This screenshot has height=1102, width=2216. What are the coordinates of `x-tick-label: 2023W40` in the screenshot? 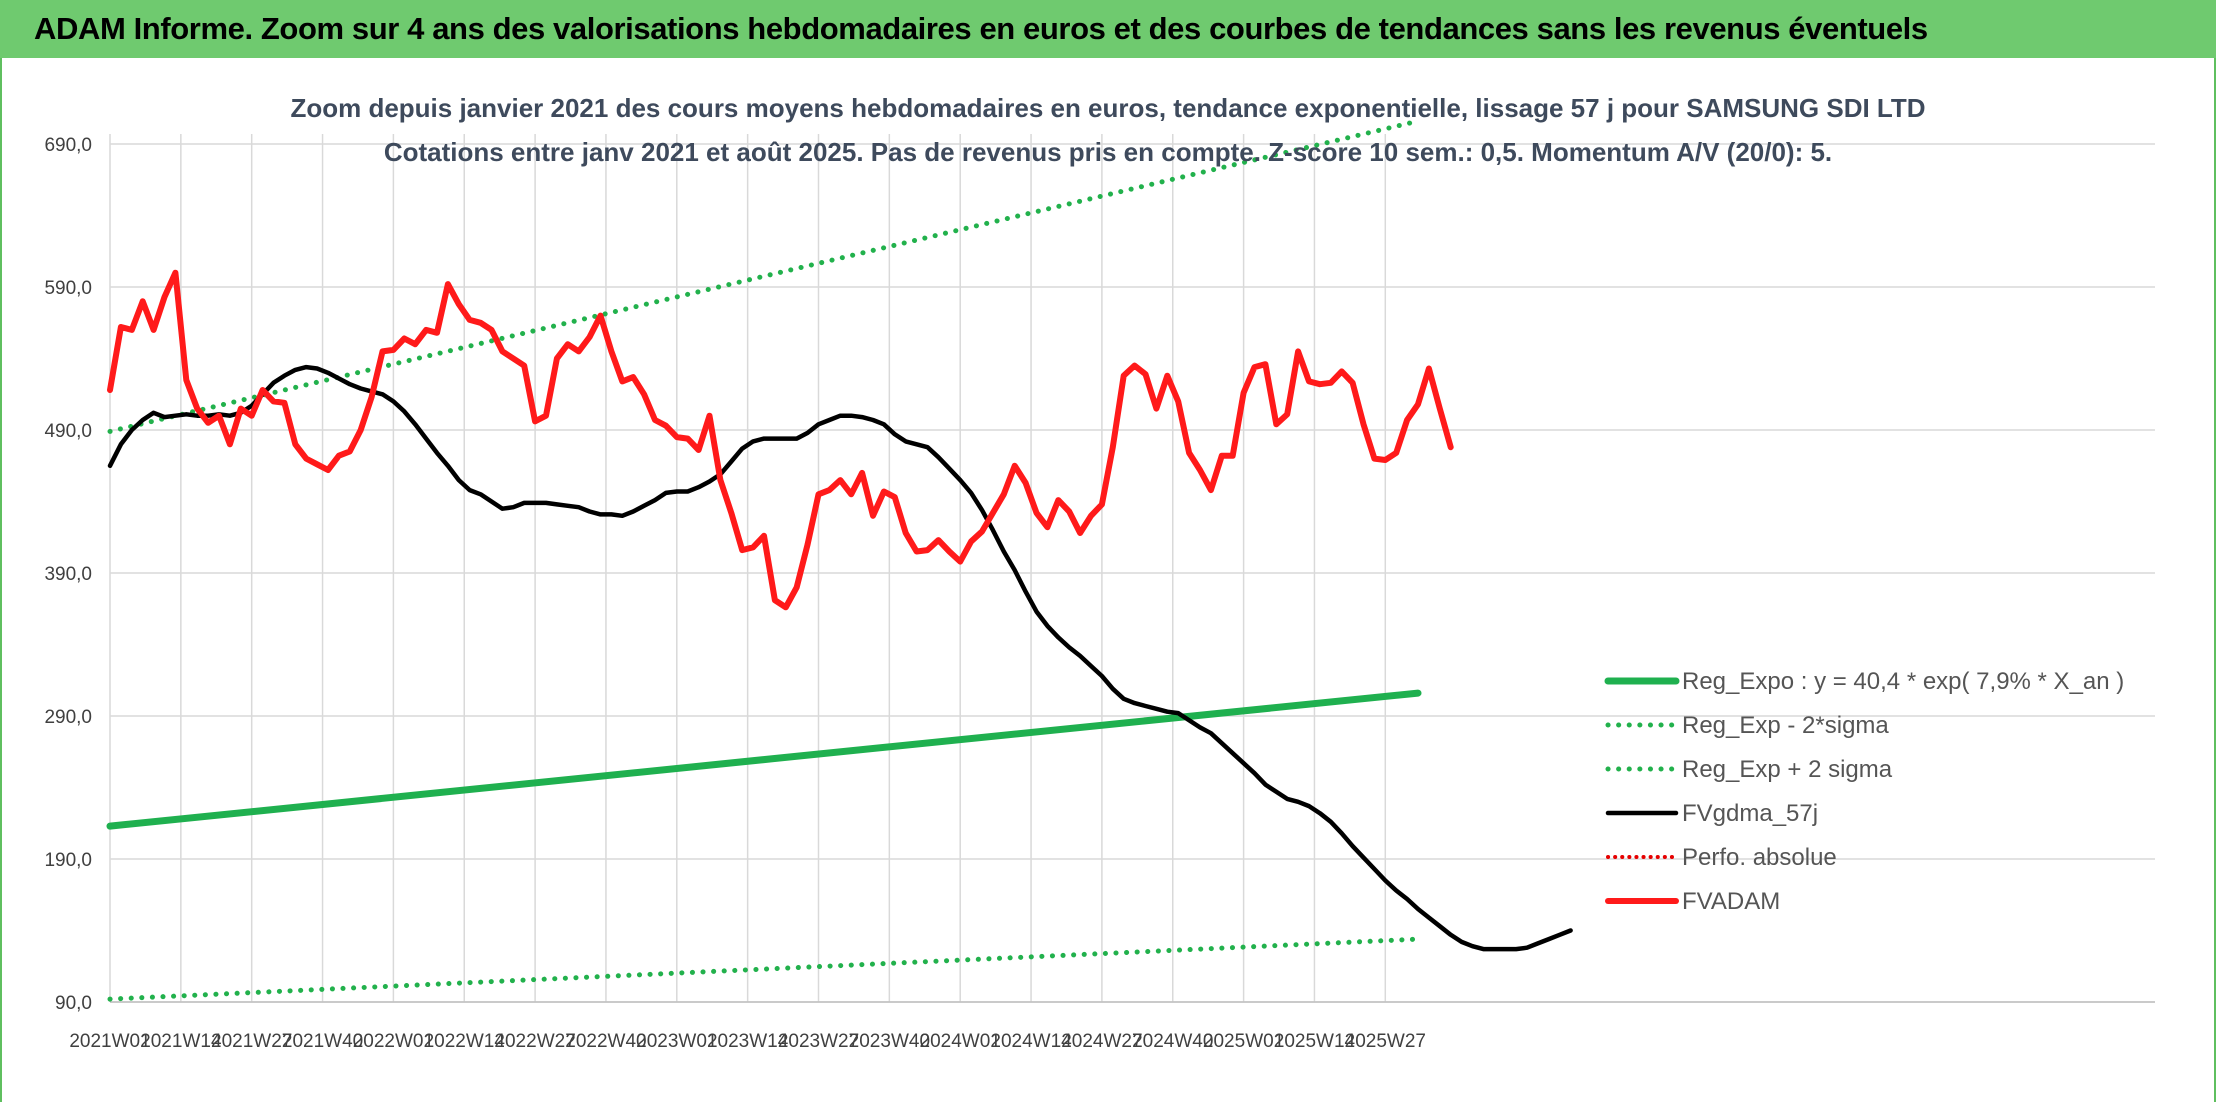 It's located at (889, 1041).